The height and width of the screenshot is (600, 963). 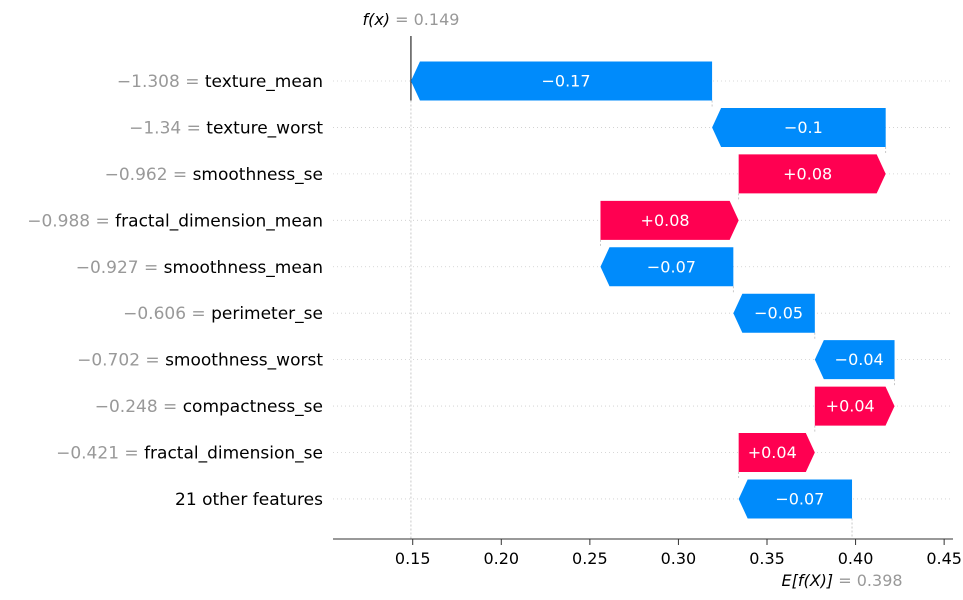 What do you see at coordinates (146, 175) in the screenshot?
I see `feature-value: −0.962 =` at bounding box center [146, 175].